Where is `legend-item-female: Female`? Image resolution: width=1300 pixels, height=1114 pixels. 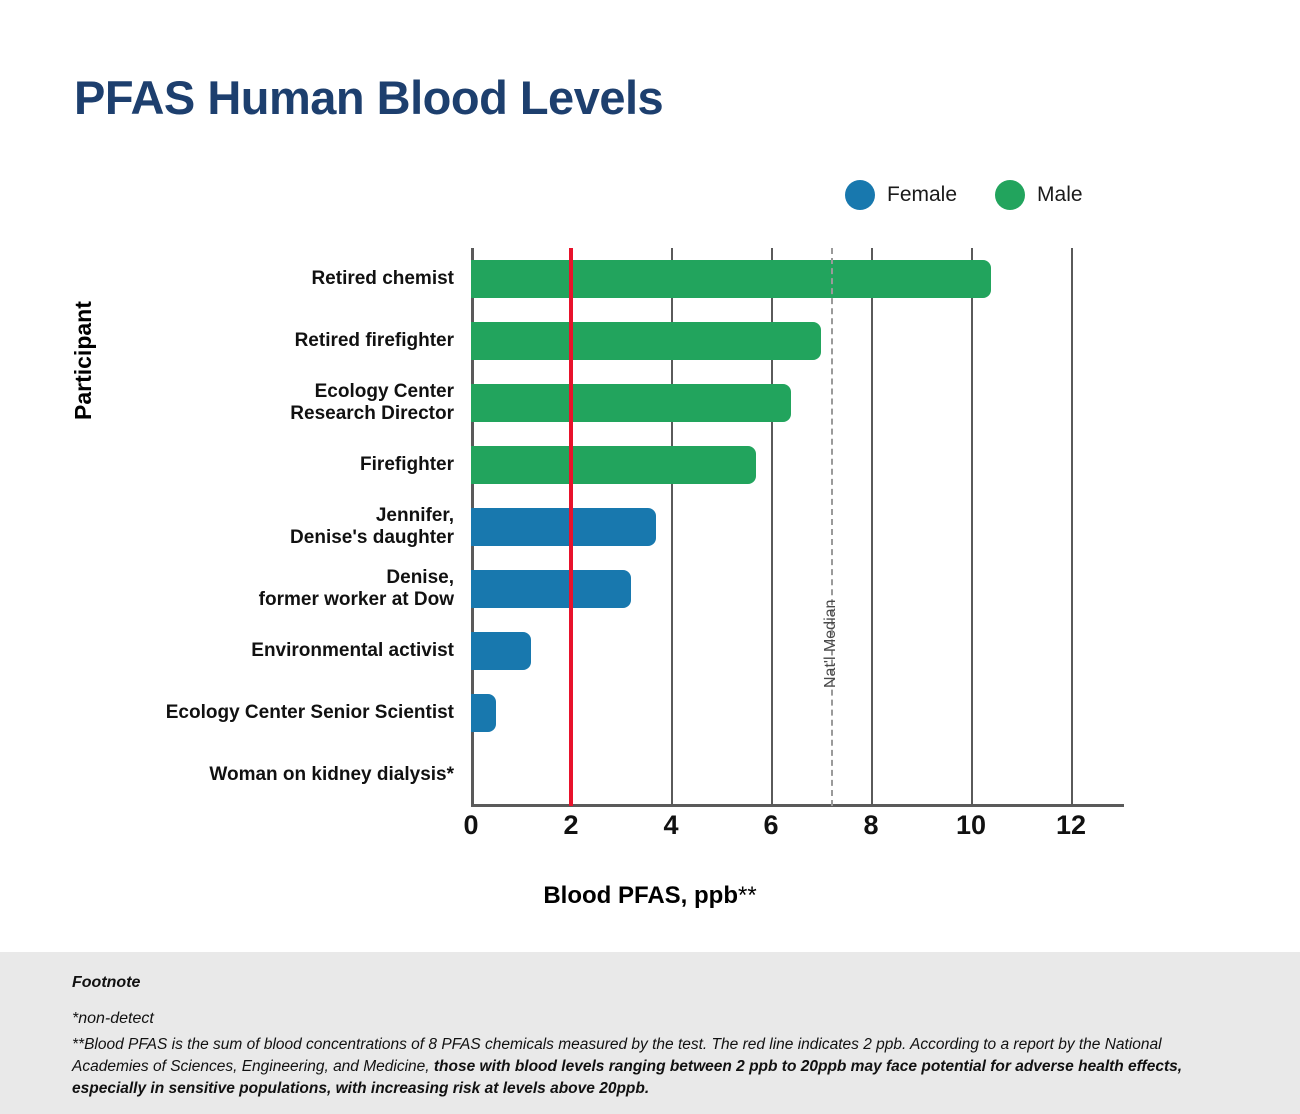
legend-item-female: Female is located at coordinates (901, 195).